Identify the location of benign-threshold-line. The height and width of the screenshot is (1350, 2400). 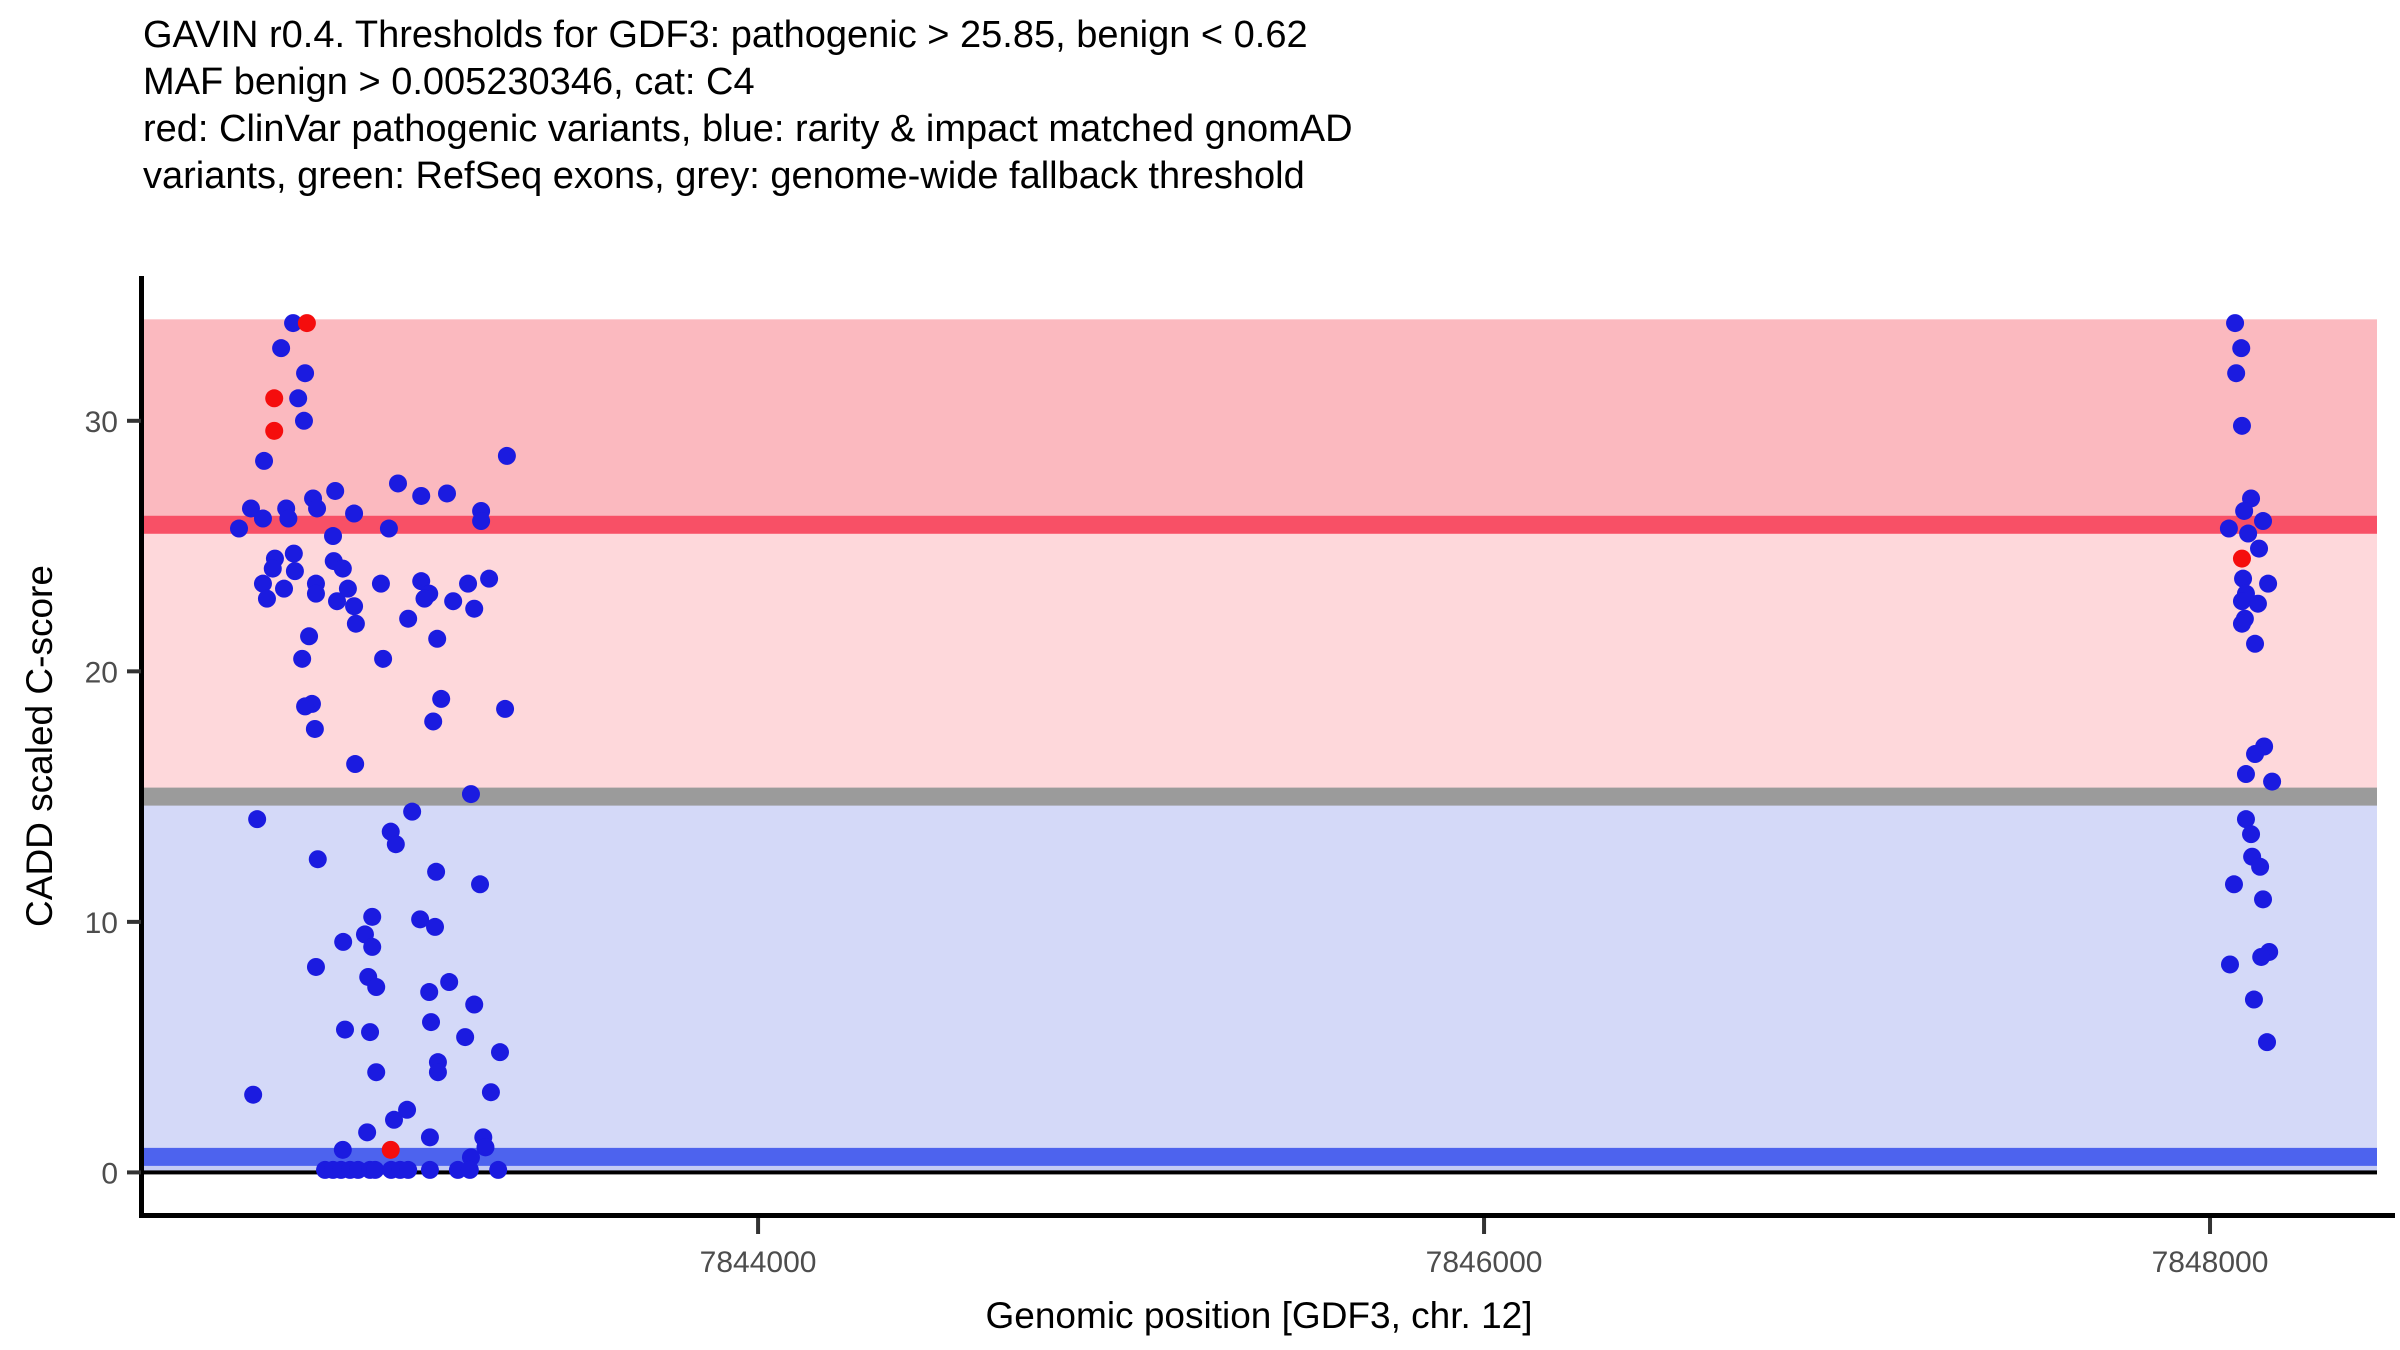
(1260, 1156).